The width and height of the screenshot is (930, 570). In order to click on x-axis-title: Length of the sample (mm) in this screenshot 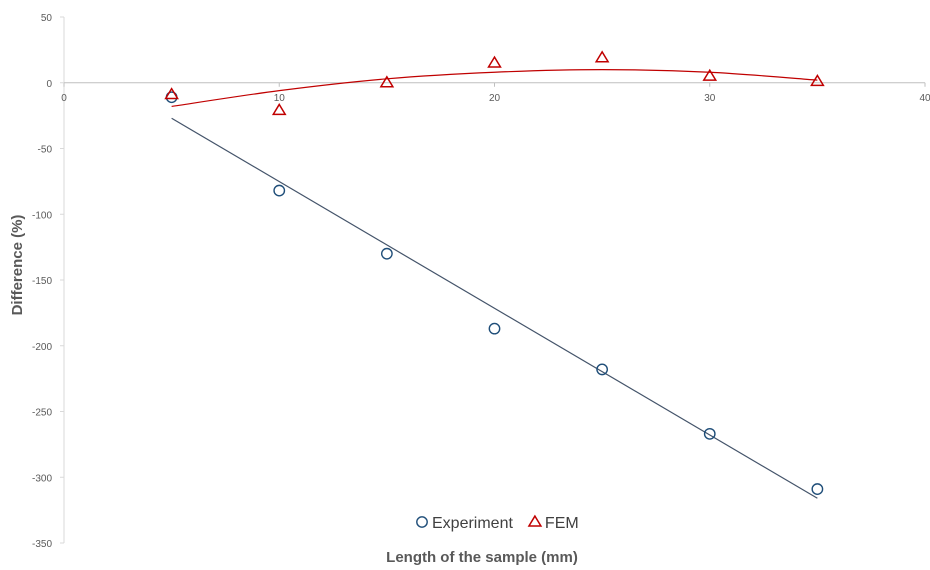, I will do `click(482, 557)`.